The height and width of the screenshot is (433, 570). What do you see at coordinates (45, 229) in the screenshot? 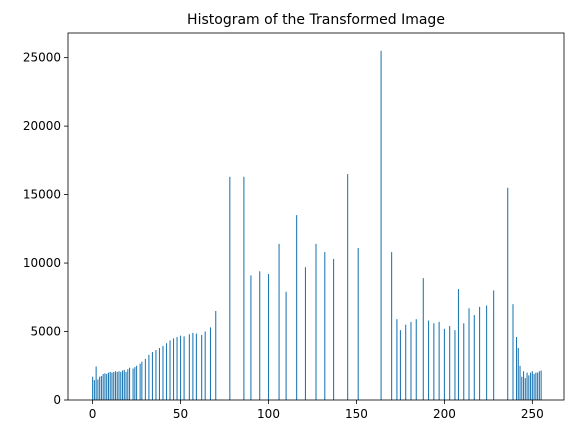
I see `y-axis: 0 5000 10000 15000 20000 25000` at bounding box center [45, 229].